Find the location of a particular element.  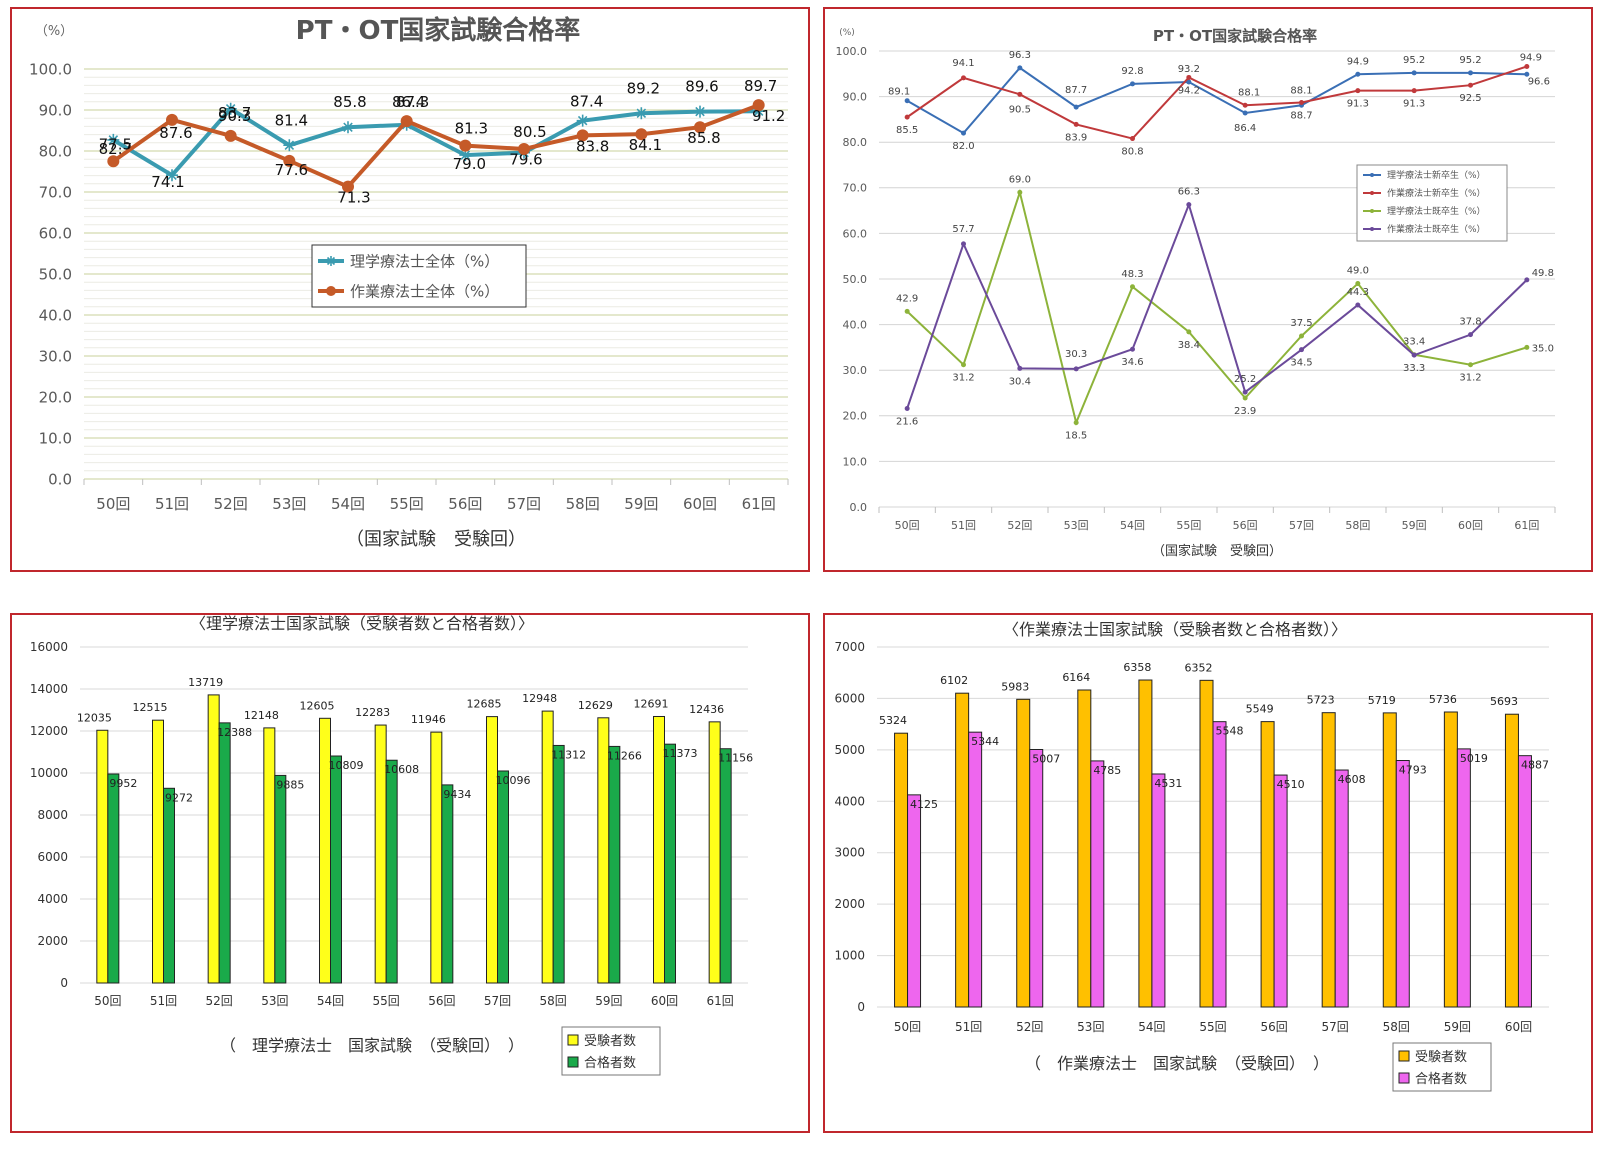

data-label: 5549 is located at coordinates (1260, 709).